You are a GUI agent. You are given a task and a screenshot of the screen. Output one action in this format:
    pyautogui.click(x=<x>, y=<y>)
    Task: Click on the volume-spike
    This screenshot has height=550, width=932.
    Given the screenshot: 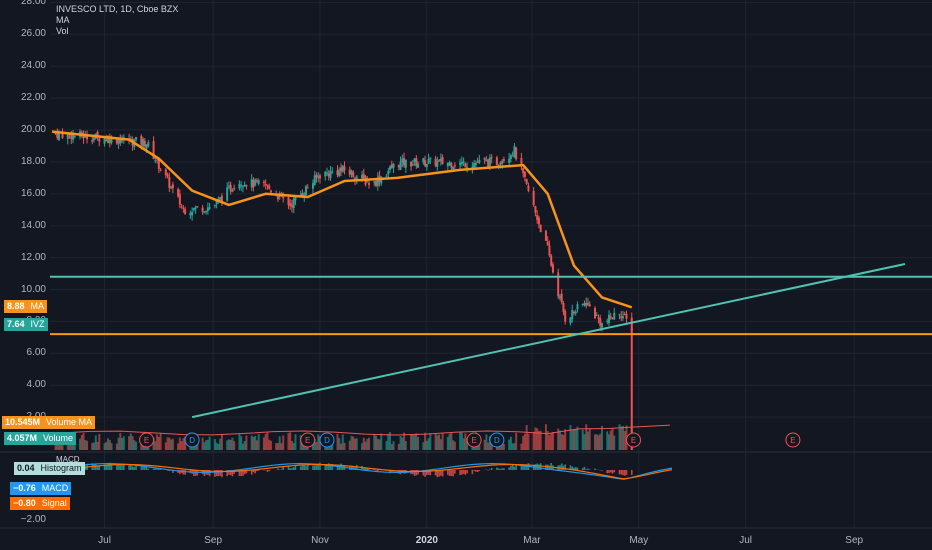 What is the action you would take?
    pyautogui.click(x=631, y=388)
    